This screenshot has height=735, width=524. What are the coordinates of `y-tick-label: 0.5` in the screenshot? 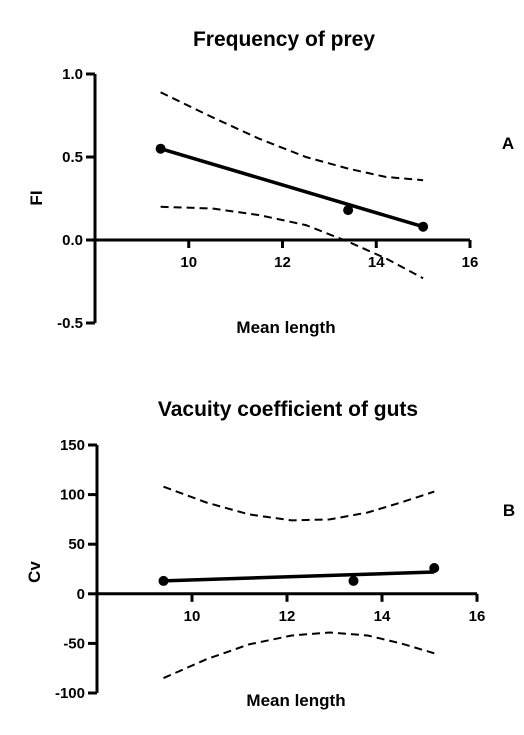 It's located at (72, 157).